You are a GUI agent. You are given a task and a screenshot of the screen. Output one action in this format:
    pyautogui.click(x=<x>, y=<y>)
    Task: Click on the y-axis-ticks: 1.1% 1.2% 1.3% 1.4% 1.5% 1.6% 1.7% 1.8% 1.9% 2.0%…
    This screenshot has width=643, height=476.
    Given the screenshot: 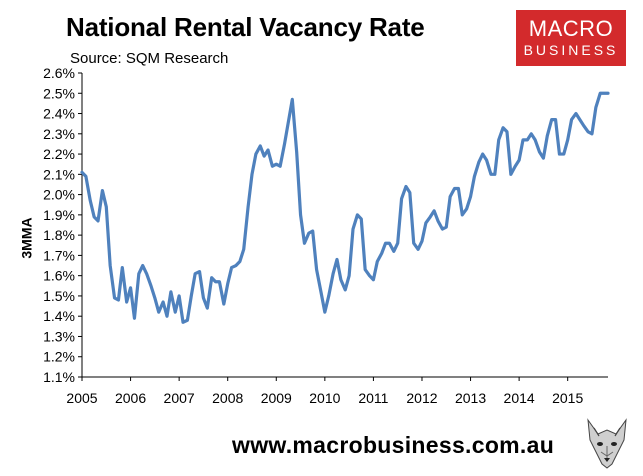 What is the action you would take?
    pyautogui.click(x=62, y=225)
    